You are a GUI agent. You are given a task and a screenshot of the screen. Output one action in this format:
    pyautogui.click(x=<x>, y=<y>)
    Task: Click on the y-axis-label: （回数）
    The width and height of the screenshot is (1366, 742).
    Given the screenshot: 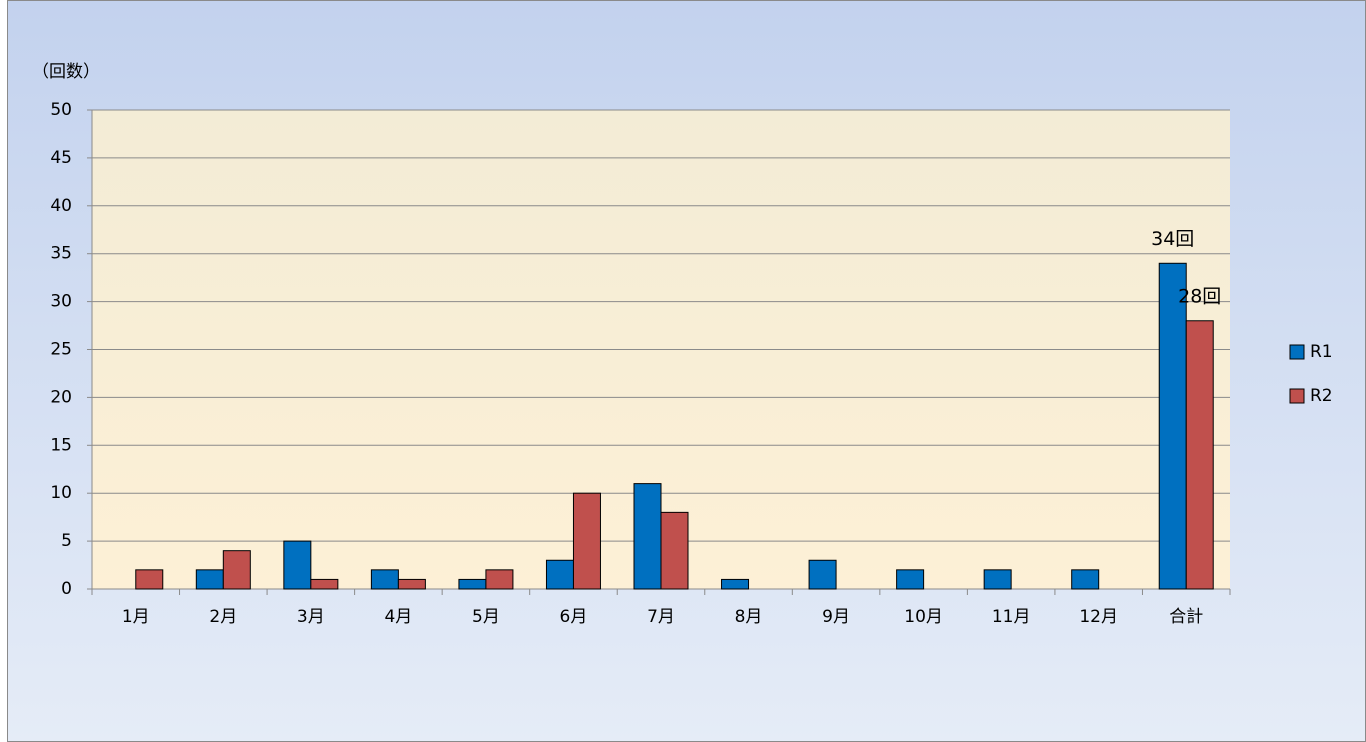 What is the action you would take?
    pyautogui.click(x=66, y=72)
    